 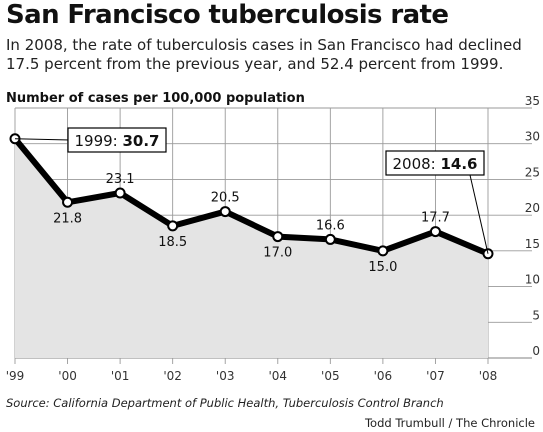 I want to click on y-axis-label: Number of cases per 100,000 population, so click(x=155, y=98).